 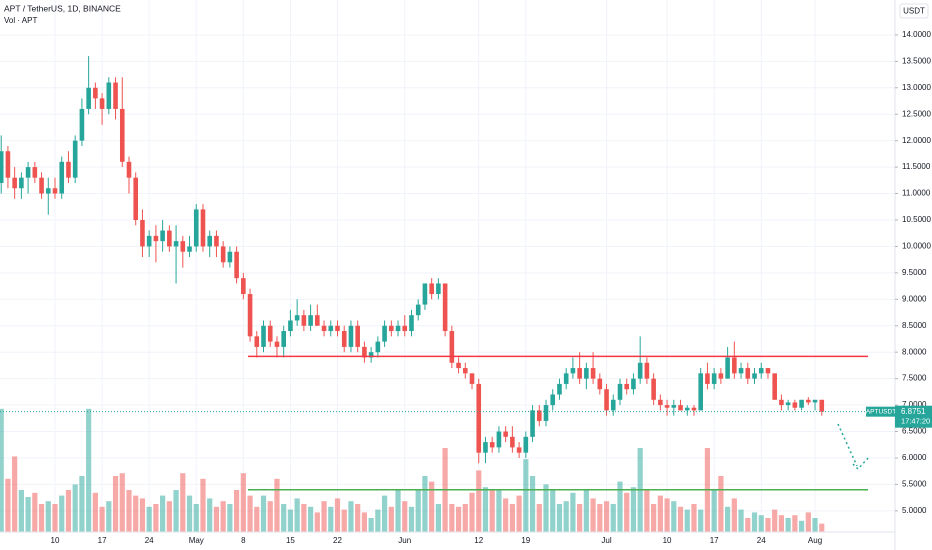 What do you see at coordinates (478, 540) in the screenshot?
I see `x-tick-label: 12` at bounding box center [478, 540].